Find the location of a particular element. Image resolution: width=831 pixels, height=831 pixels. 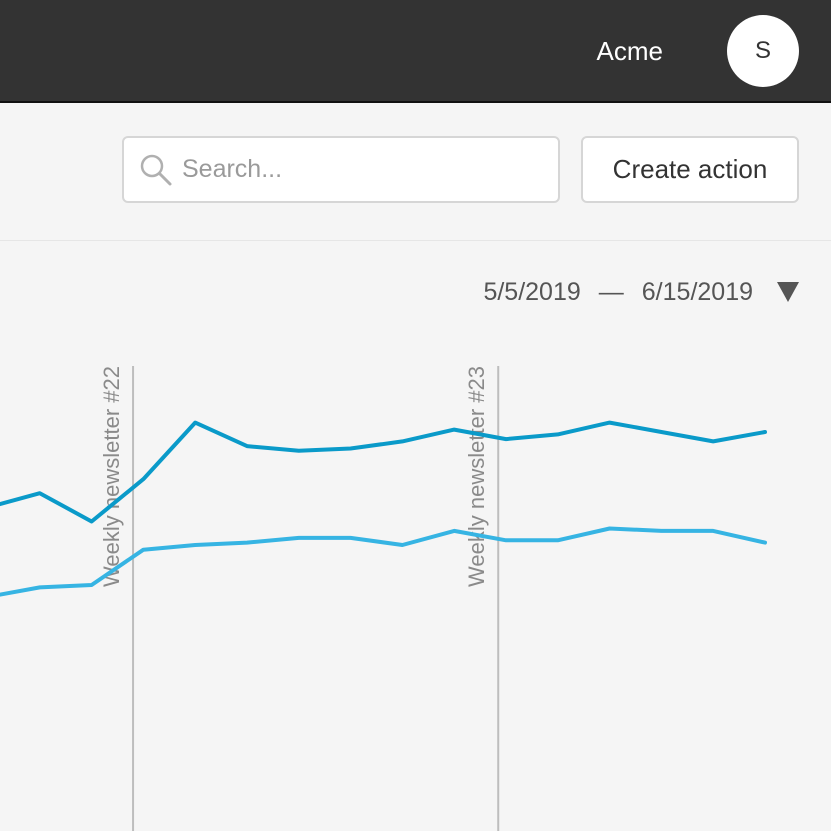

top-navigation-bar: Acme S is located at coordinates (415, 51).